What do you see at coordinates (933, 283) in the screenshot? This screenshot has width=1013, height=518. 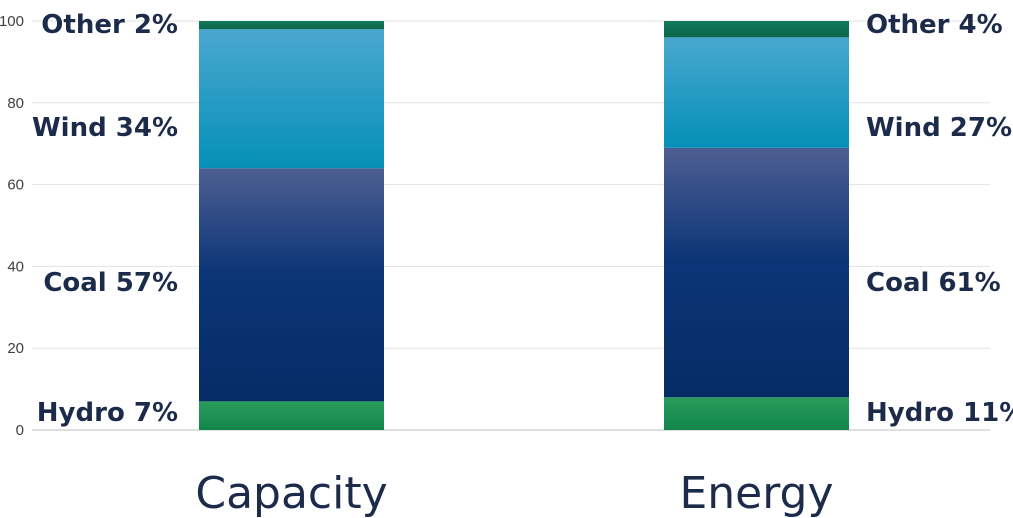 I see `segment-label-energy-coal: Coal 61%` at bounding box center [933, 283].